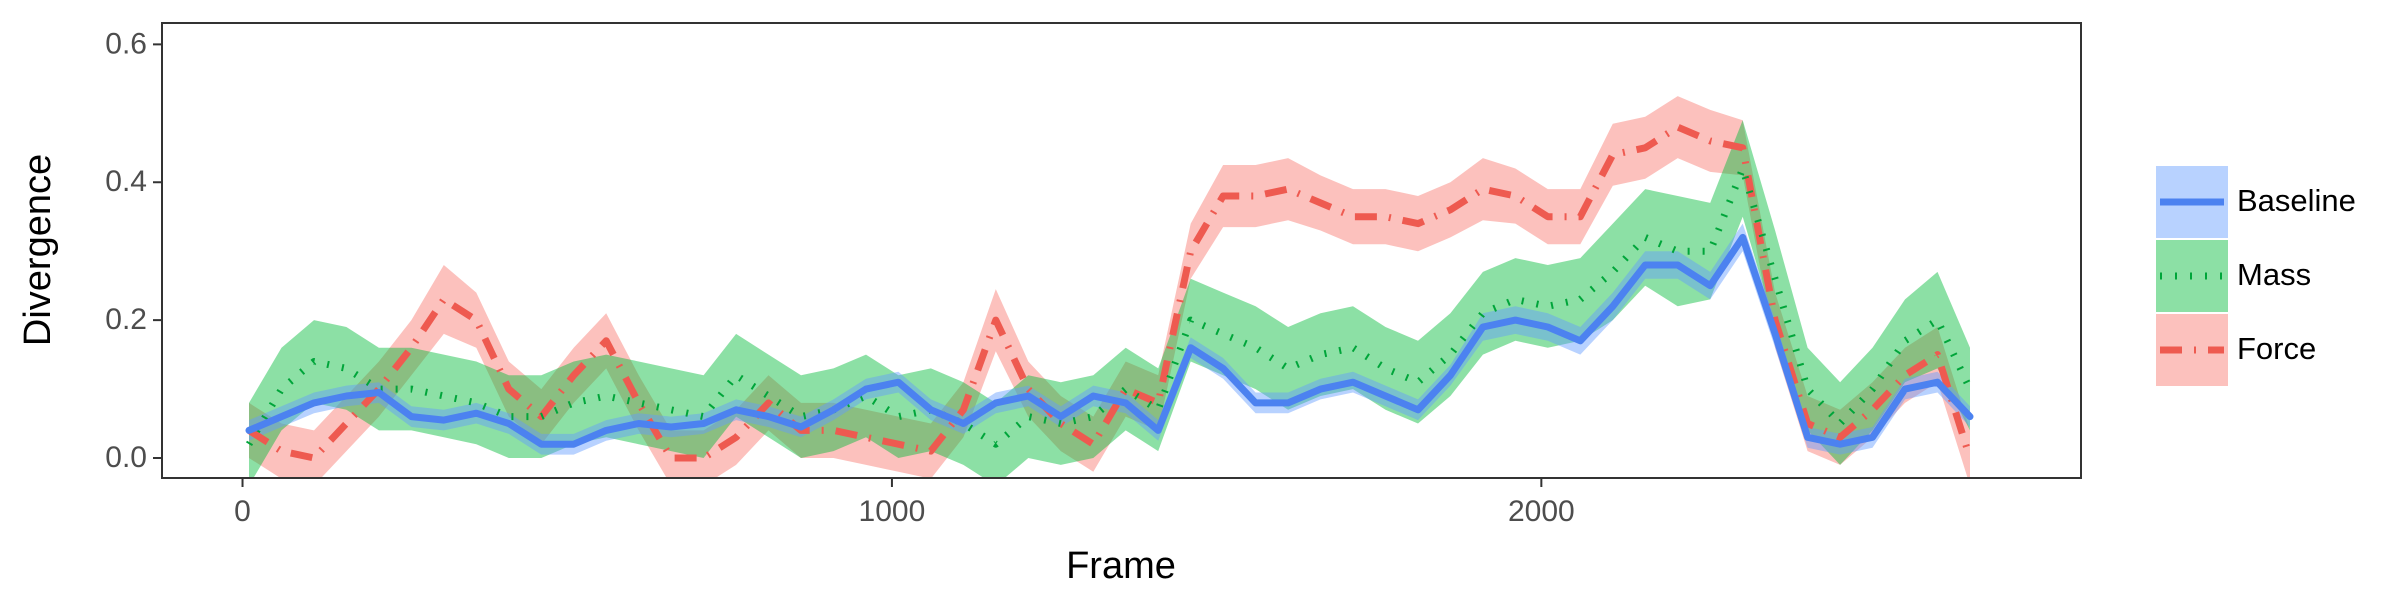  Describe the element at coordinates (242, 511) in the screenshot. I see `x-tick-label: 0` at that location.